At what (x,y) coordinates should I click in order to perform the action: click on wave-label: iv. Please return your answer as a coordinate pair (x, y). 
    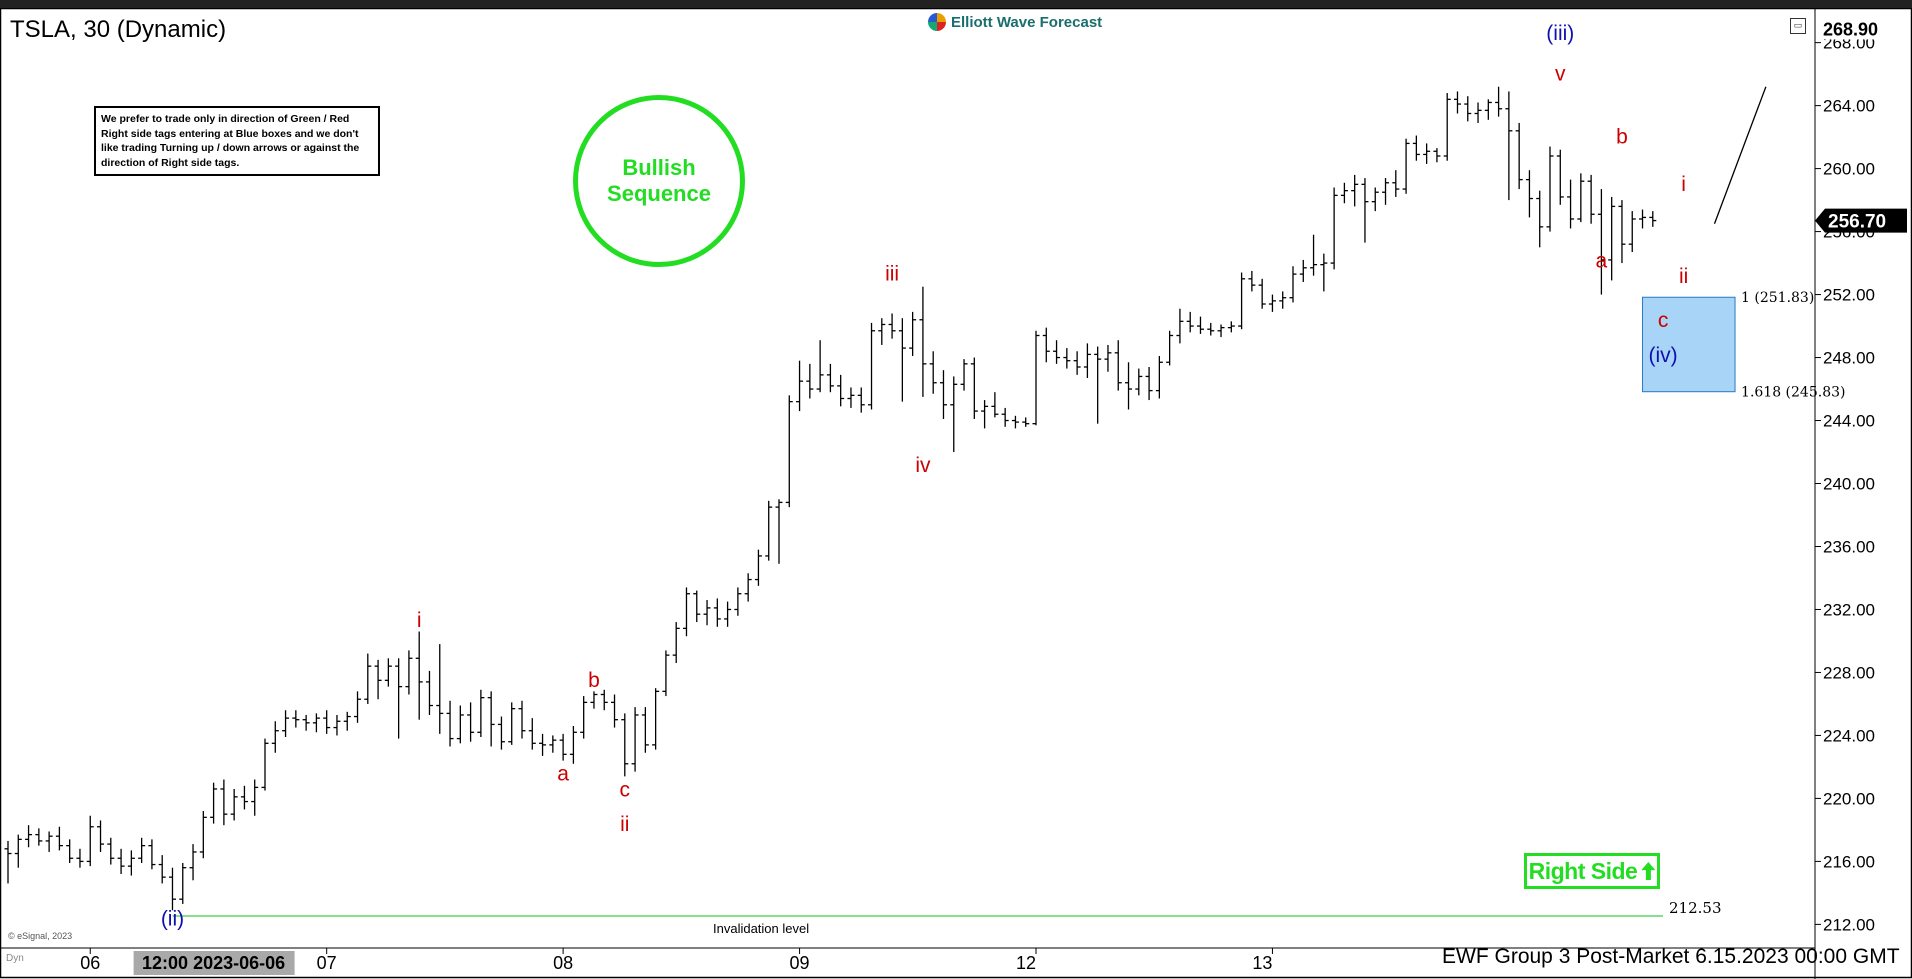
    Looking at the image, I should click on (923, 465).